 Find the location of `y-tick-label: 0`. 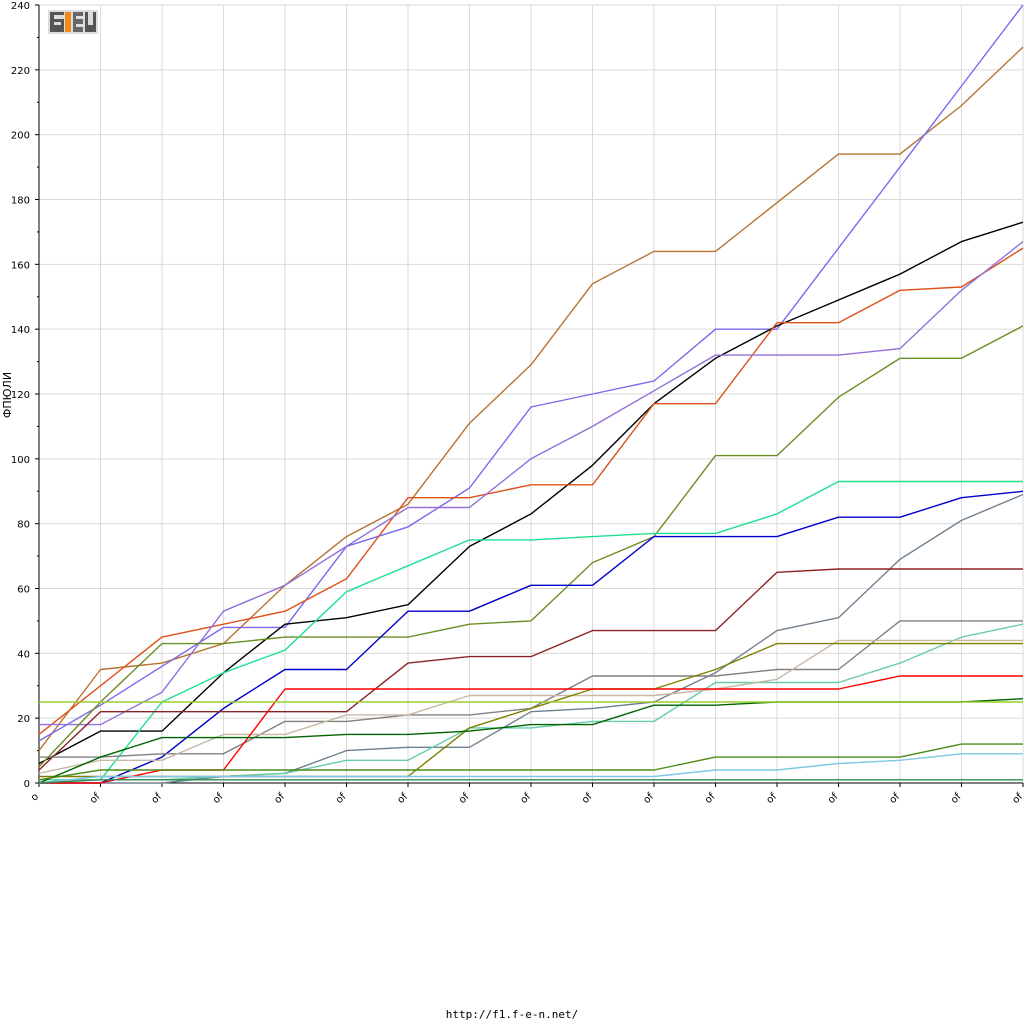

y-tick-label: 0 is located at coordinates (27, 784).